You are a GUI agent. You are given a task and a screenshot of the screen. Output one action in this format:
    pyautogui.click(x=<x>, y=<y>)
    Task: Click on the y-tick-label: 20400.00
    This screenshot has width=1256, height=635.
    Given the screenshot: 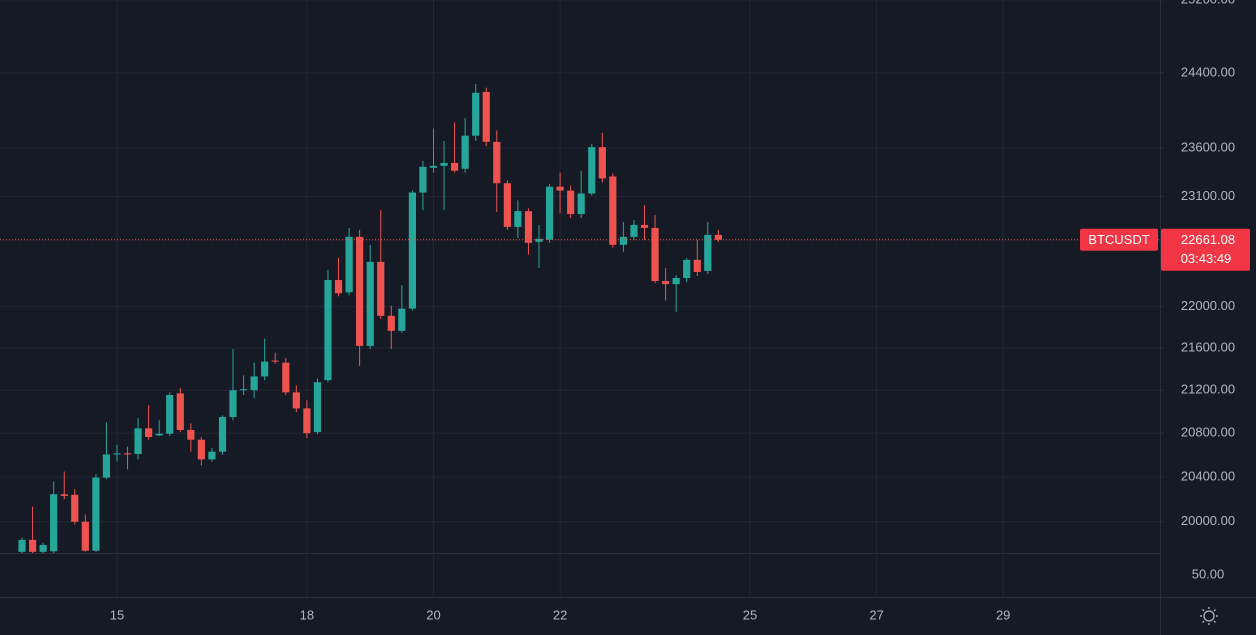 What is the action you would take?
    pyautogui.click(x=1208, y=475)
    